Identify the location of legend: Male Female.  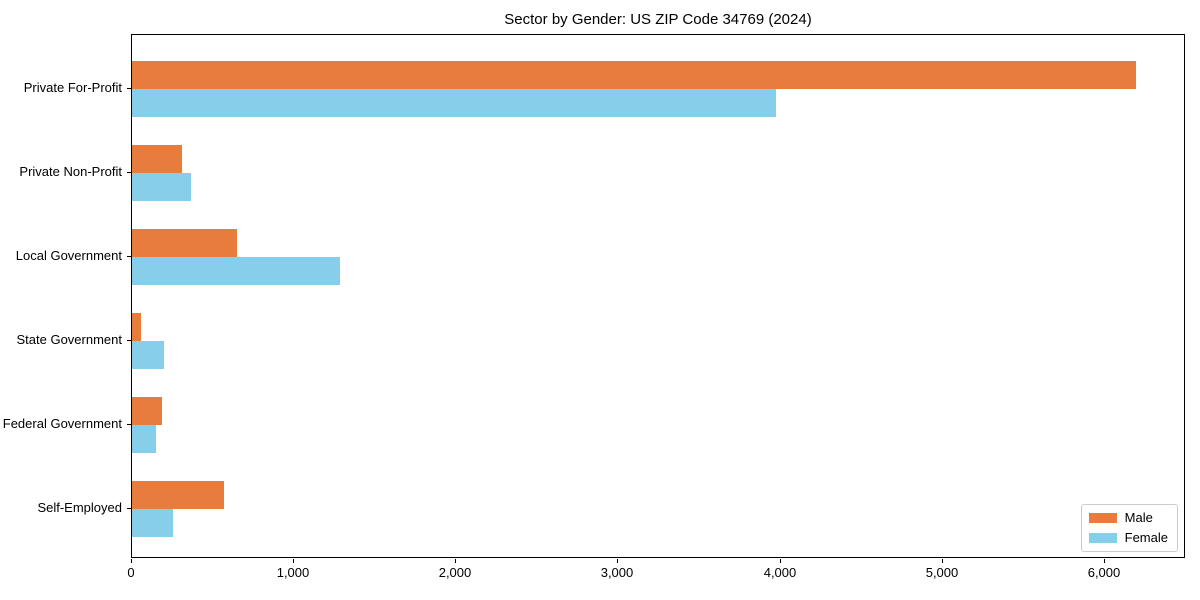
(1129, 528).